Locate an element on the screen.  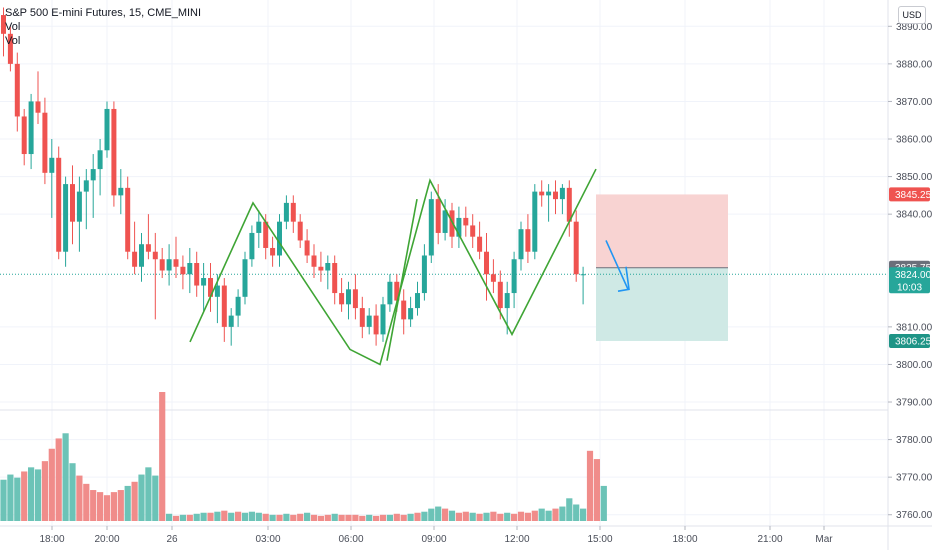
price-tick-label: 3780.00 is located at coordinates (914, 440).